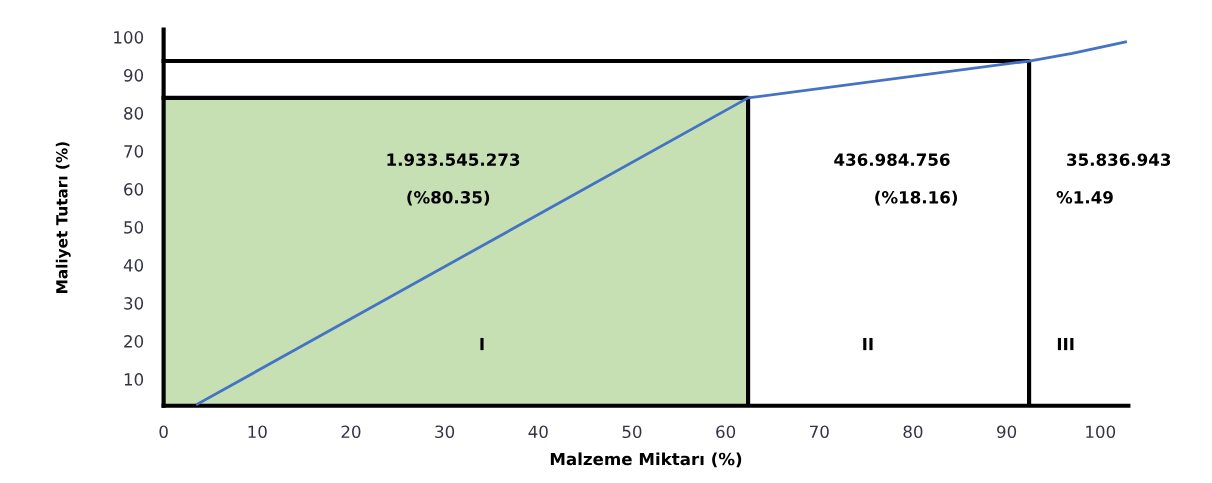 This screenshot has width=1212, height=483. What do you see at coordinates (1065, 344) in the screenshot?
I see `annotation: III` at bounding box center [1065, 344].